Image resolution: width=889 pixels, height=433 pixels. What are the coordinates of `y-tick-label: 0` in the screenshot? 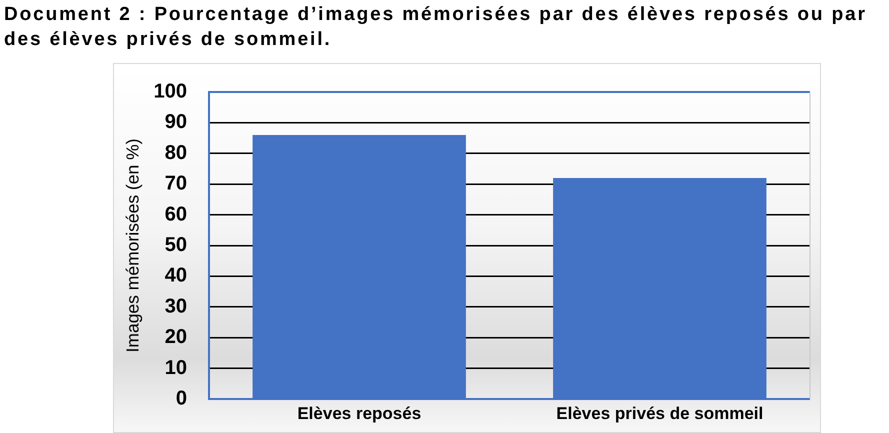 It's located at (181, 399).